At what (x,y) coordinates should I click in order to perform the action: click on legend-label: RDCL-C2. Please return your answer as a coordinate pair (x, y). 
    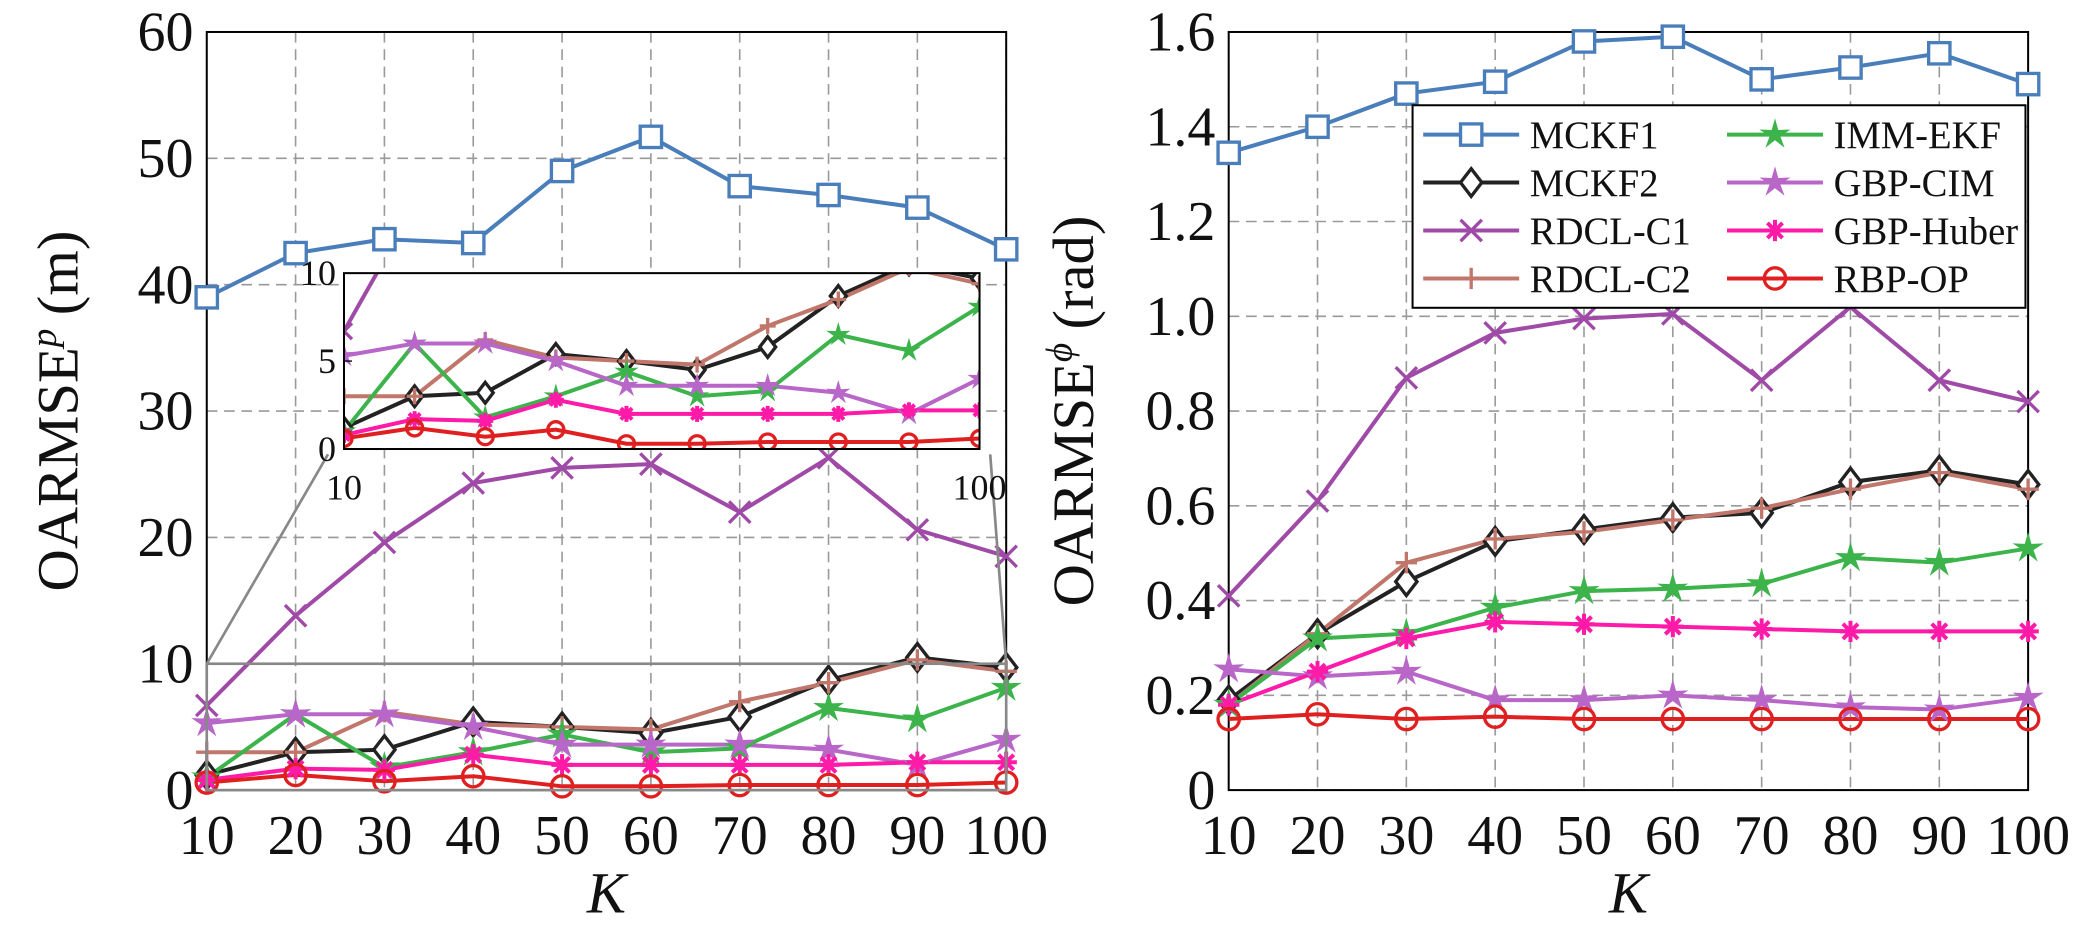
    Looking at the image, I should click on (1610, 280).